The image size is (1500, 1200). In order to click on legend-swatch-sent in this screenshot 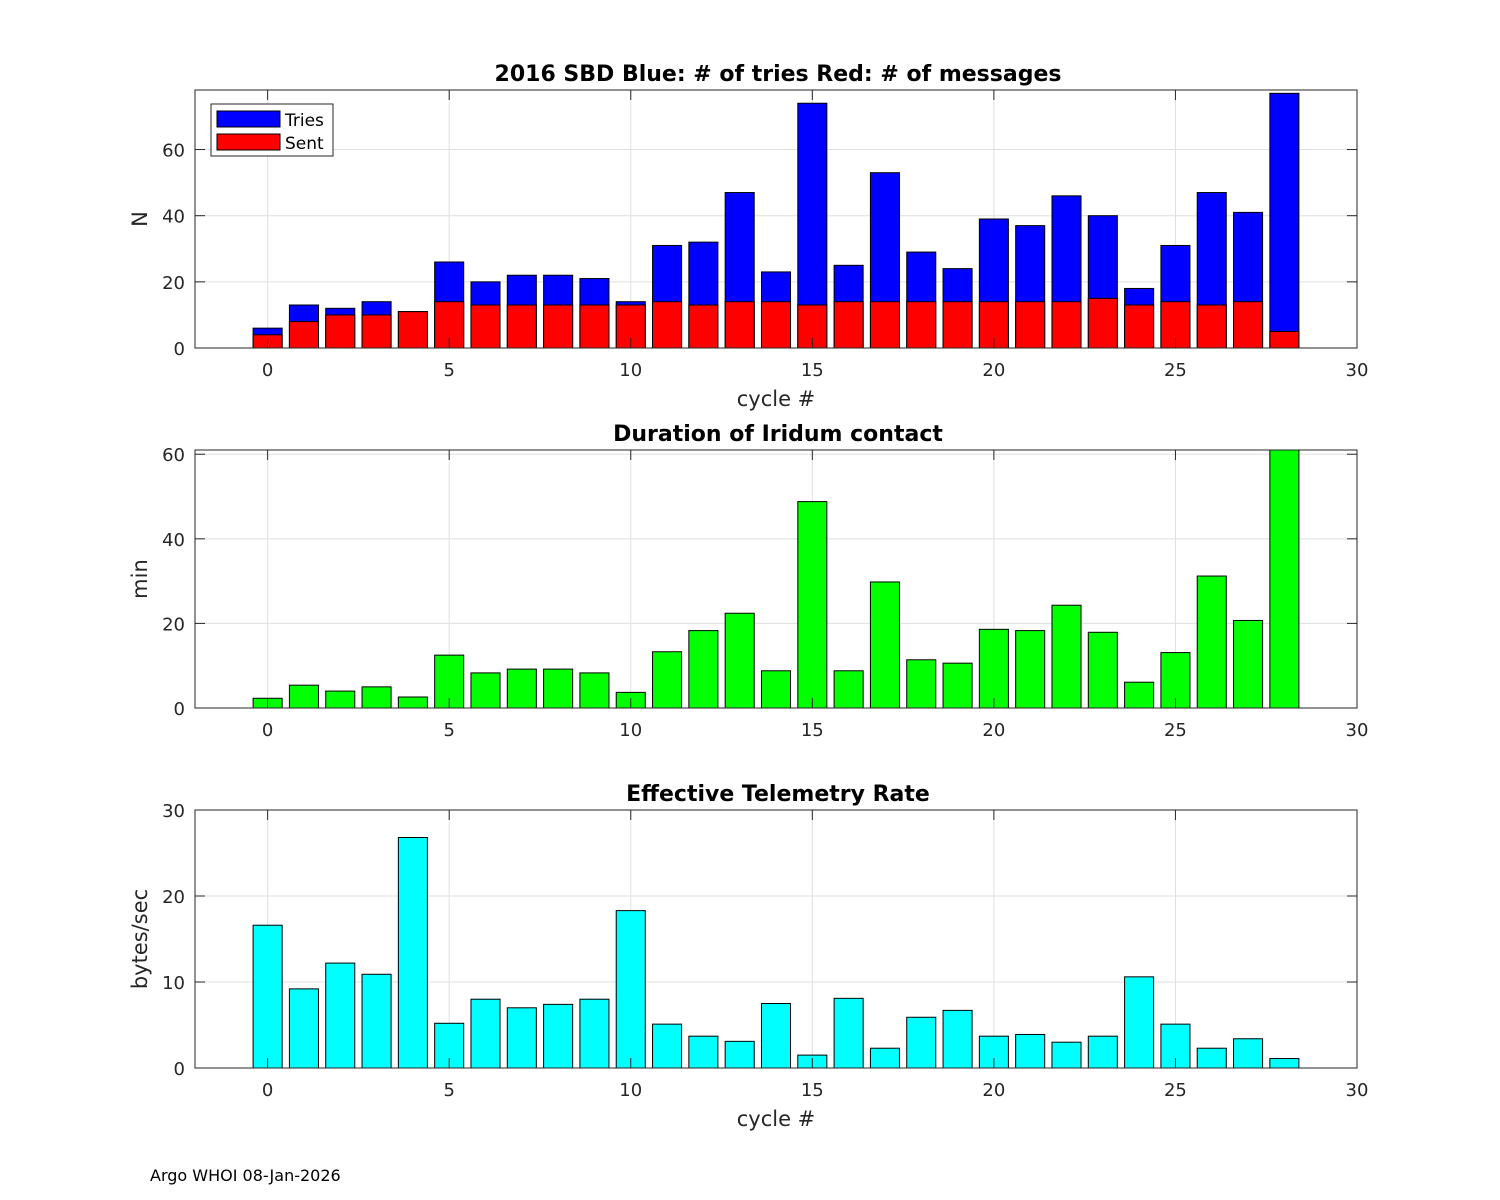, I will do `click(248, 142)`.